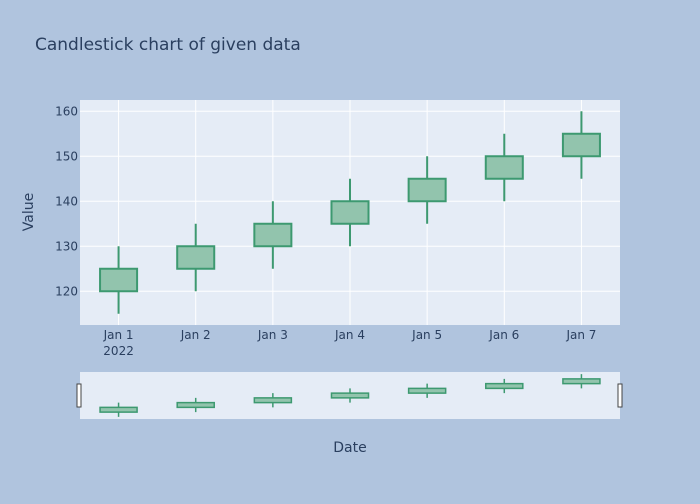 Image resolution: width=700 pixels, height=504 pixels. I want to click on range-slider-candles, so click(350, 395).